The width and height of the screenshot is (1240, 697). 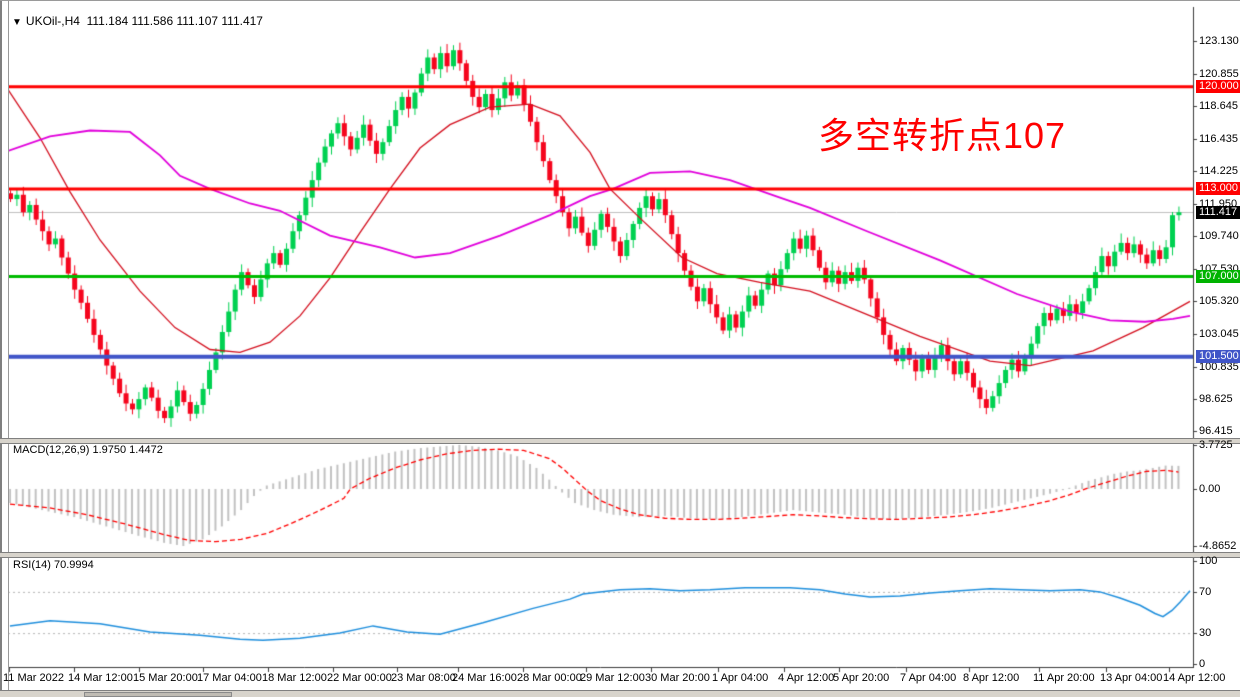 I want to click on time-axis-label: 1 Apr 04:00, so click(x=740, y=678).